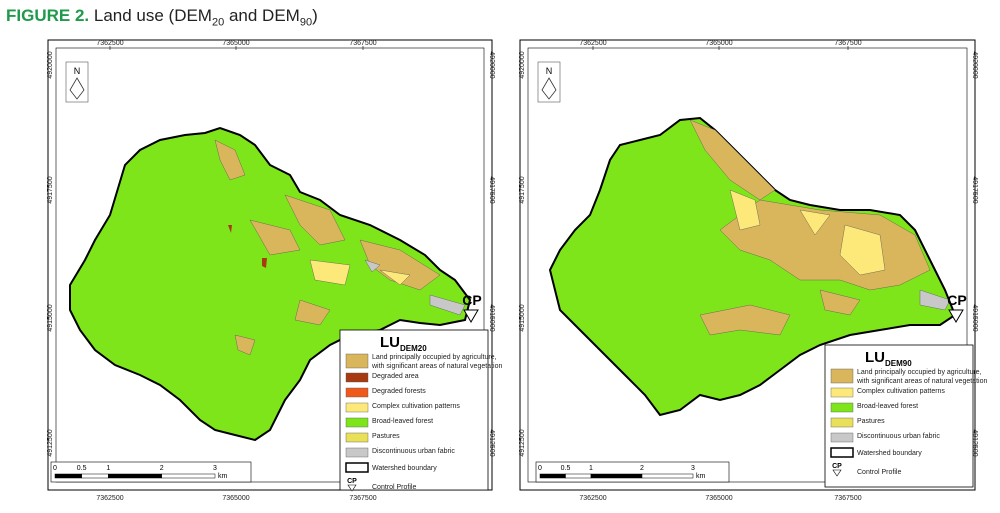 This screenshot has width=1000, height=513. Describe the element at coordinates (491, 64) in the screenshot. I see `y-coord-right: 4920000` at that location.